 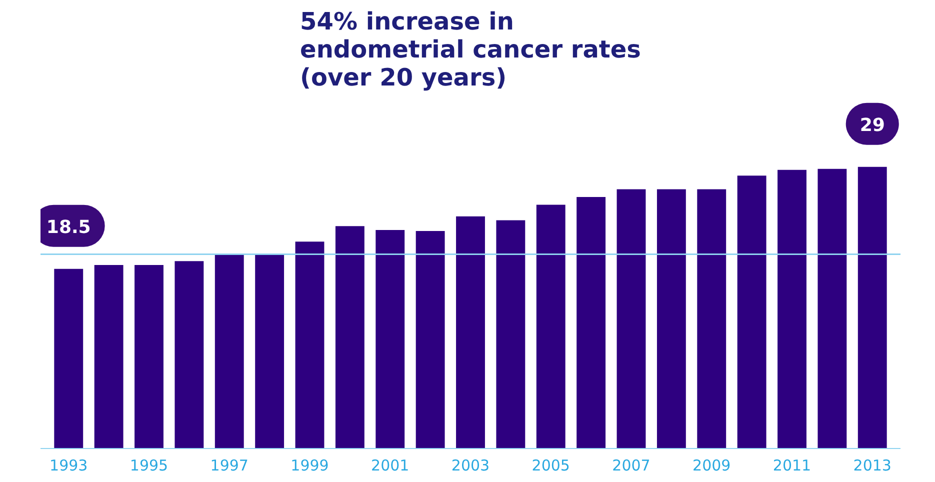 What do you see at coordinates (390, 465) in the screenshot?
I see `x-tick-label: 2001` at bounding box center [390, 465].